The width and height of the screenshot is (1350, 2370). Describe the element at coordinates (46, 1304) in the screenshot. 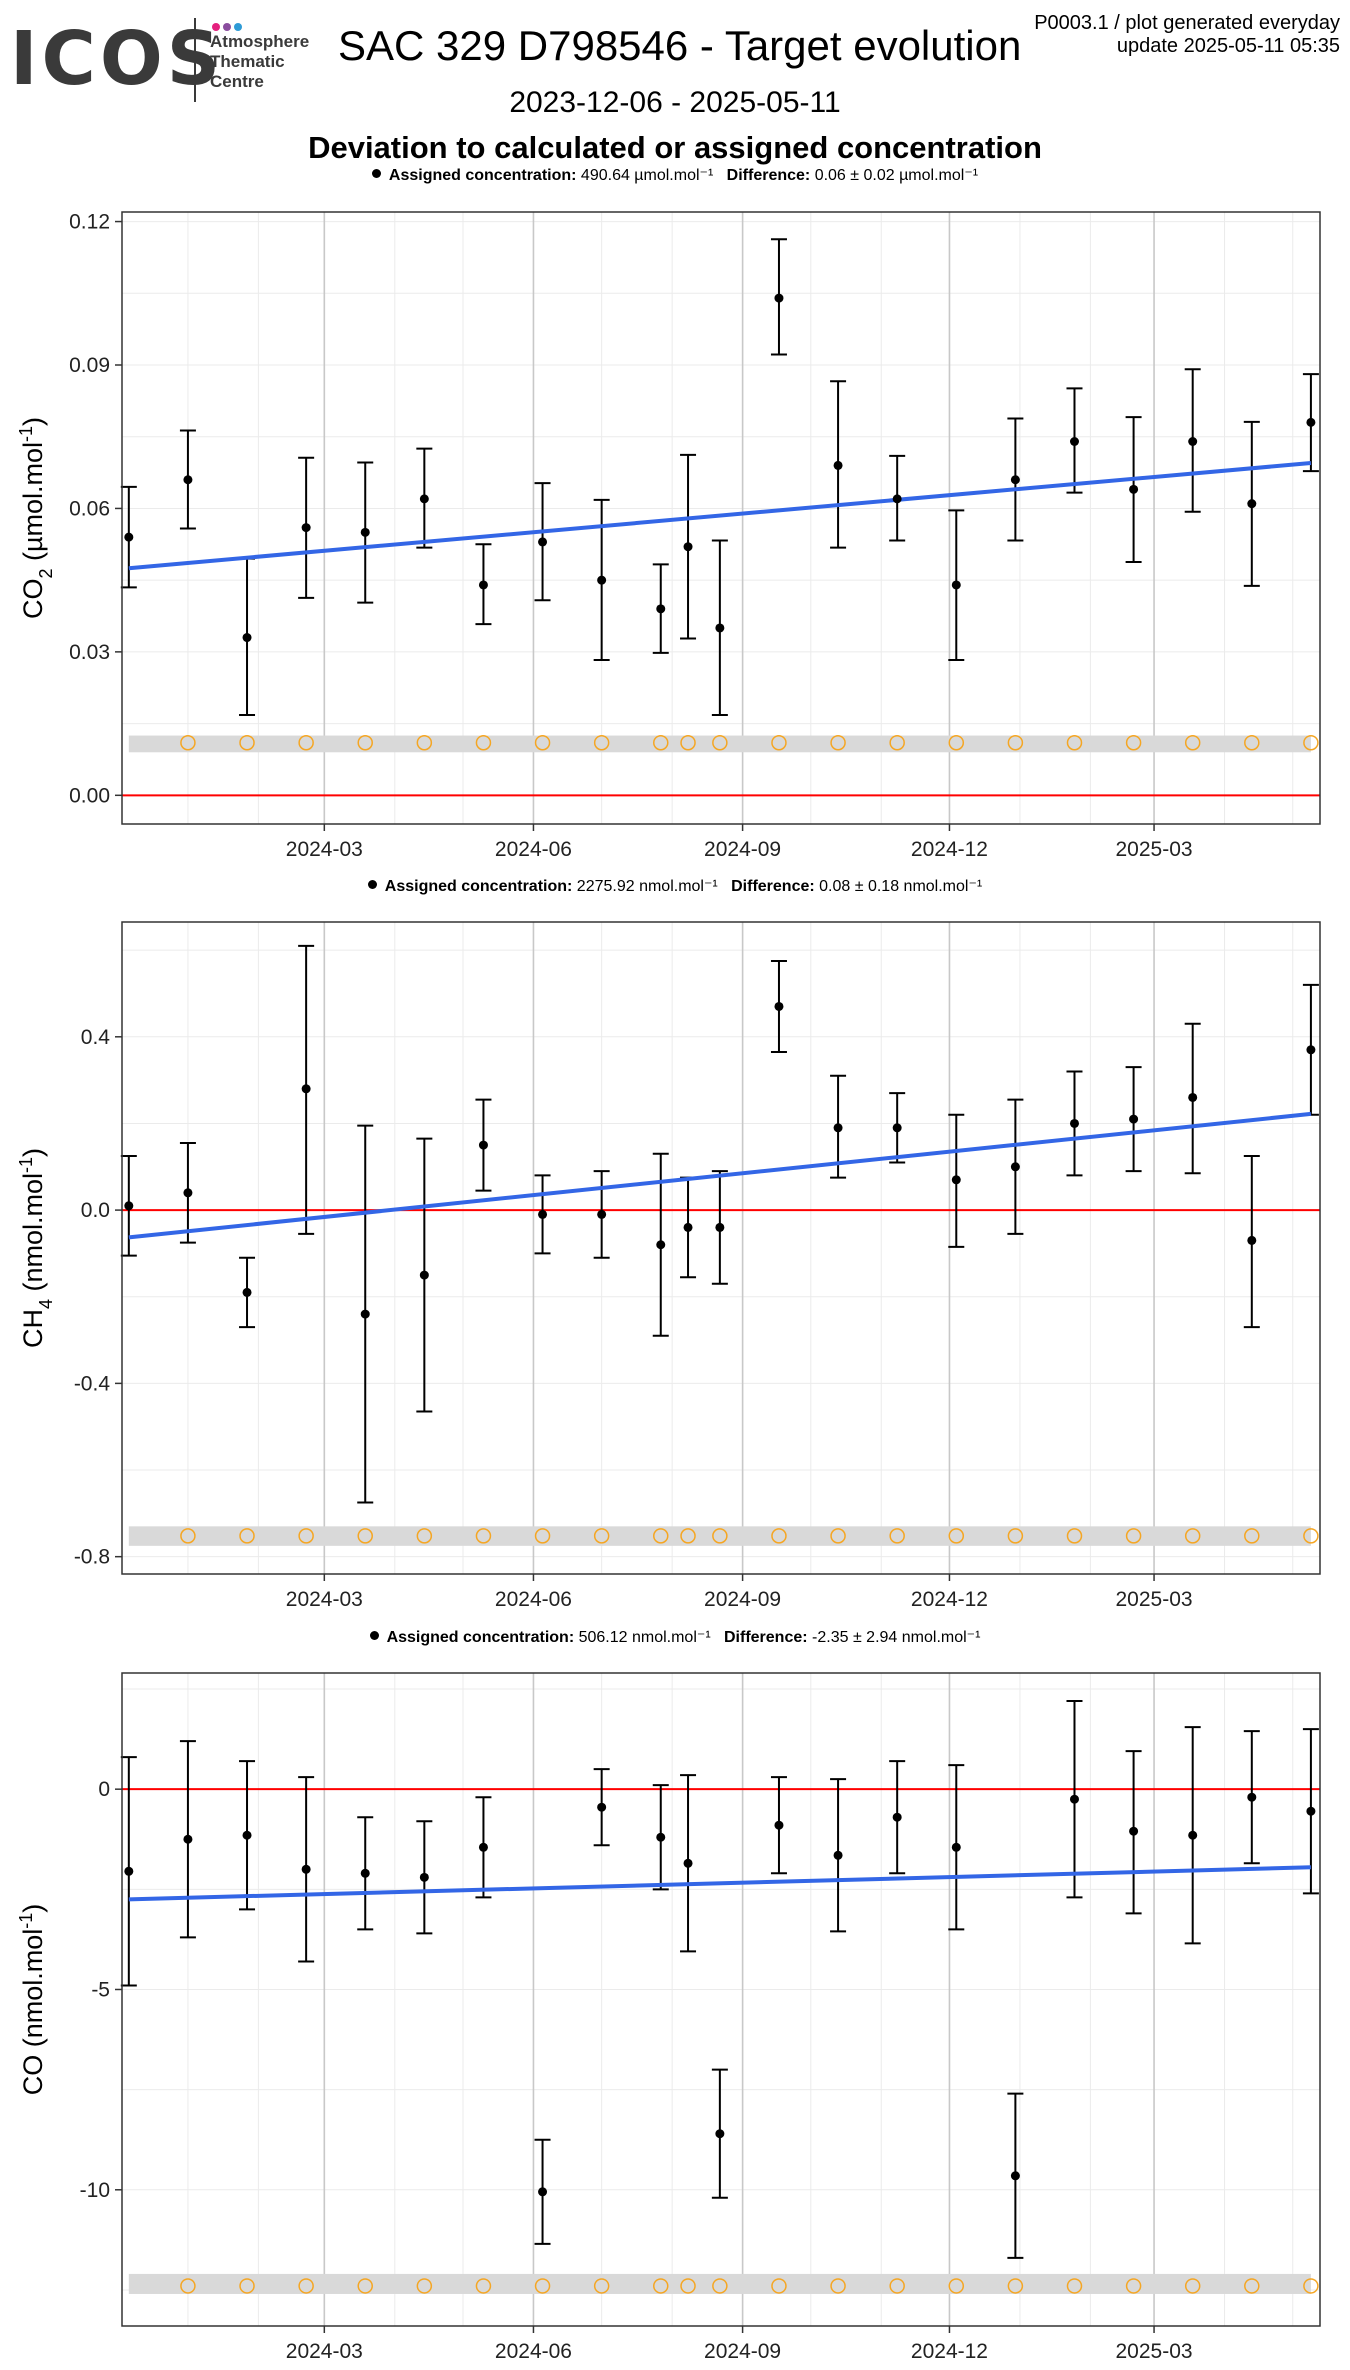

I see `y-axis-title-sub: 4` at that location.